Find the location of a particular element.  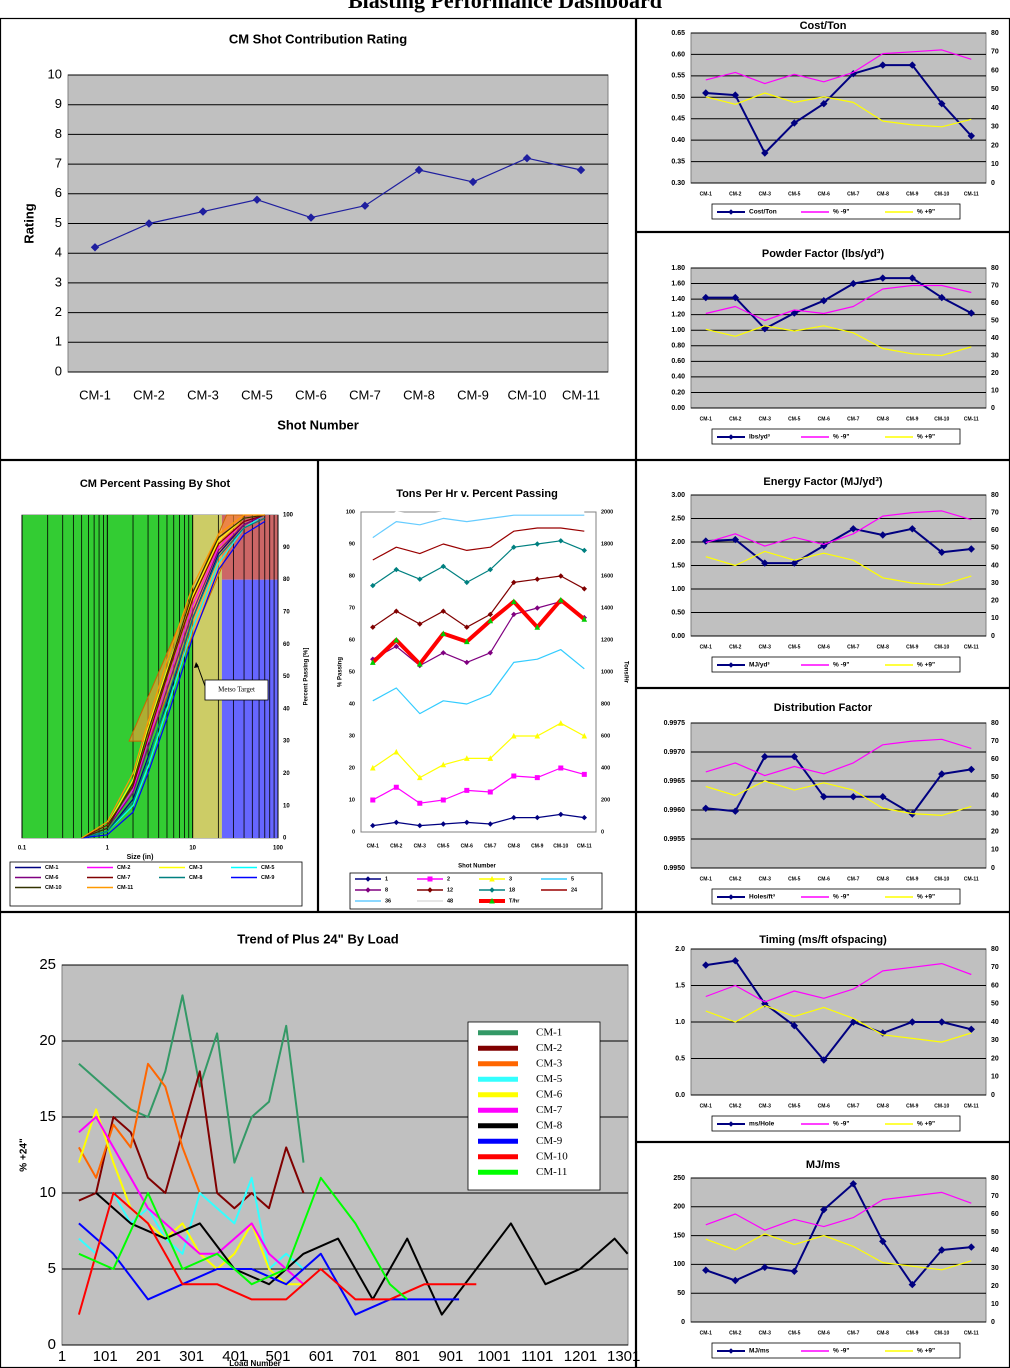

x-tick-label: 1301 is located at coordinates (623, 1356).